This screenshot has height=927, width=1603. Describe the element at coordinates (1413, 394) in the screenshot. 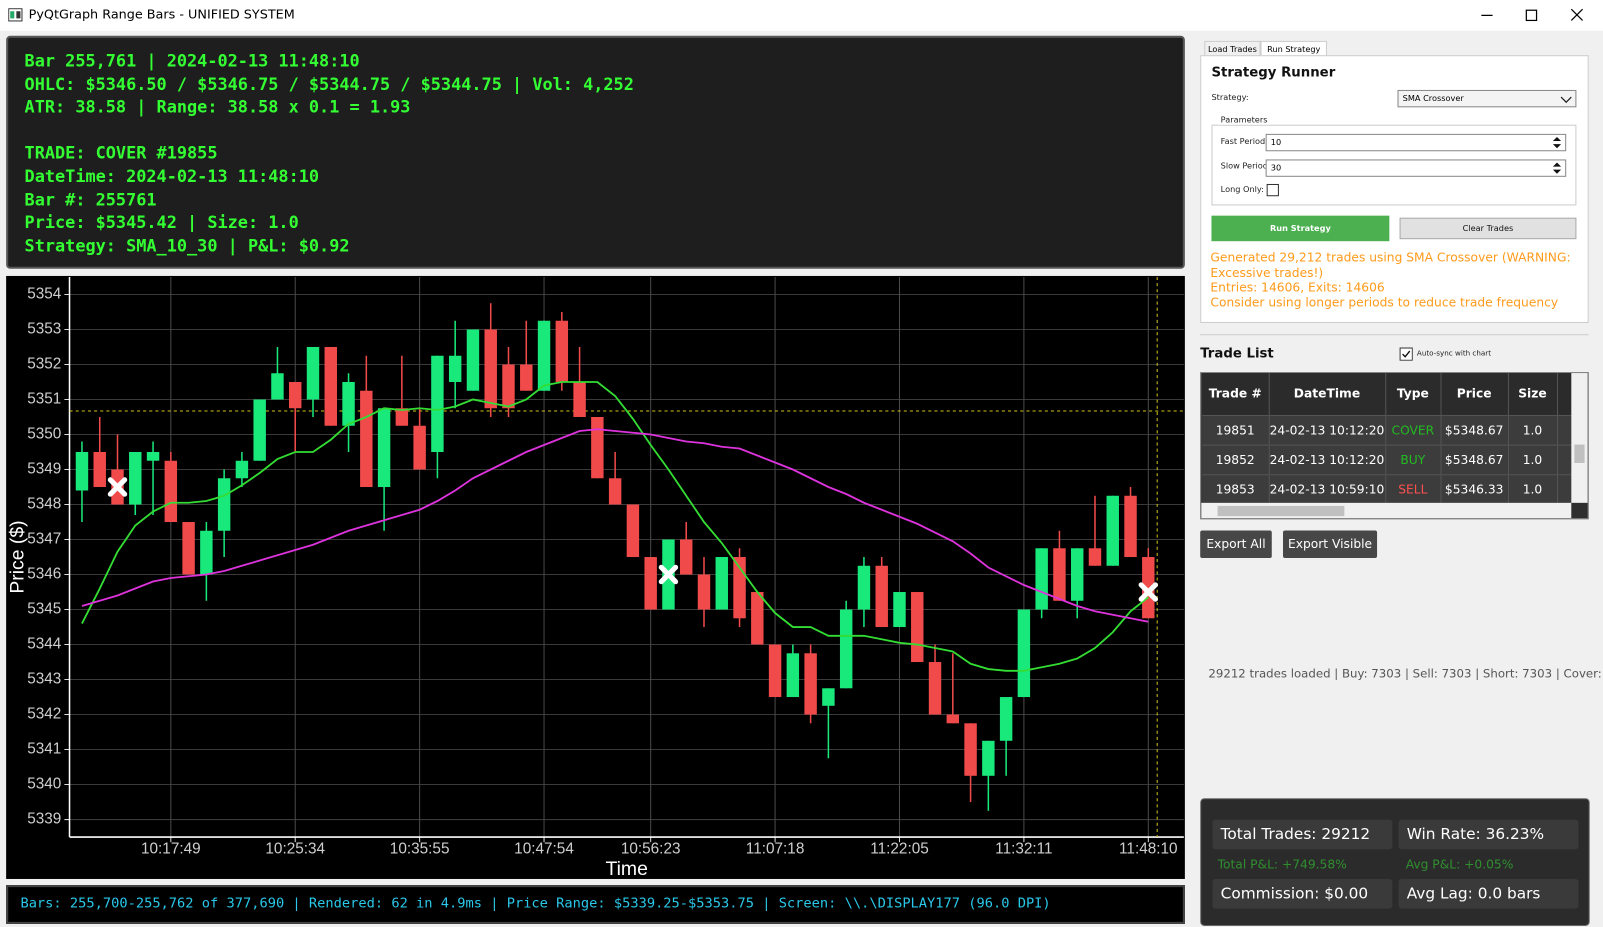

I see `column-header: Type` at that location.